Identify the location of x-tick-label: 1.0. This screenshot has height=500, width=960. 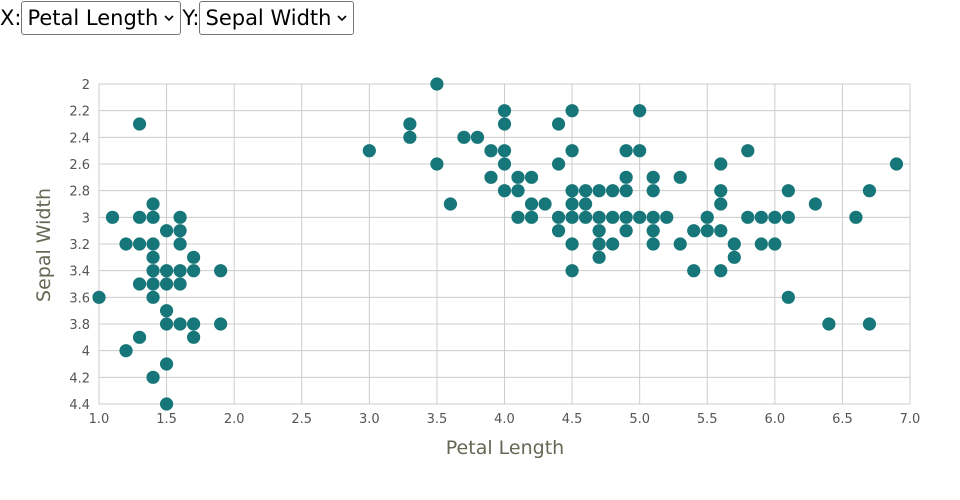
(99, 419).